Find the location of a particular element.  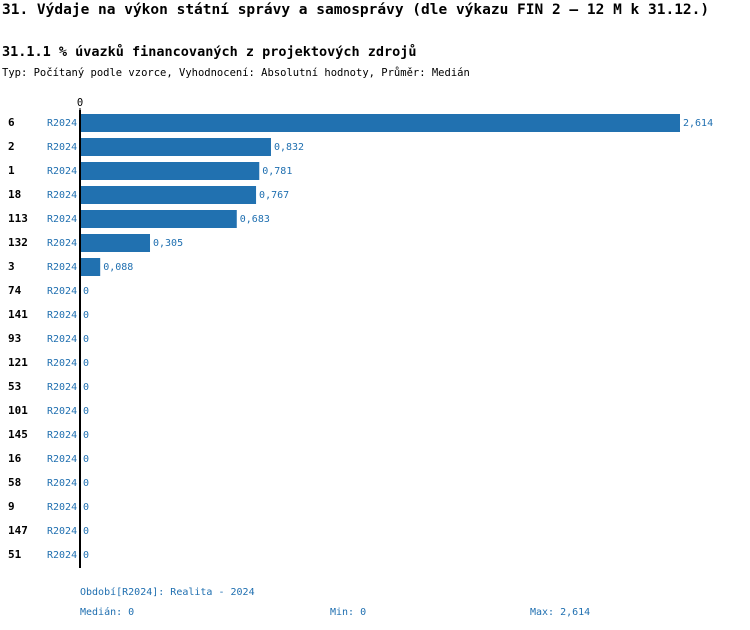

value-label: 0,781 is located at coordinates (277, 171).